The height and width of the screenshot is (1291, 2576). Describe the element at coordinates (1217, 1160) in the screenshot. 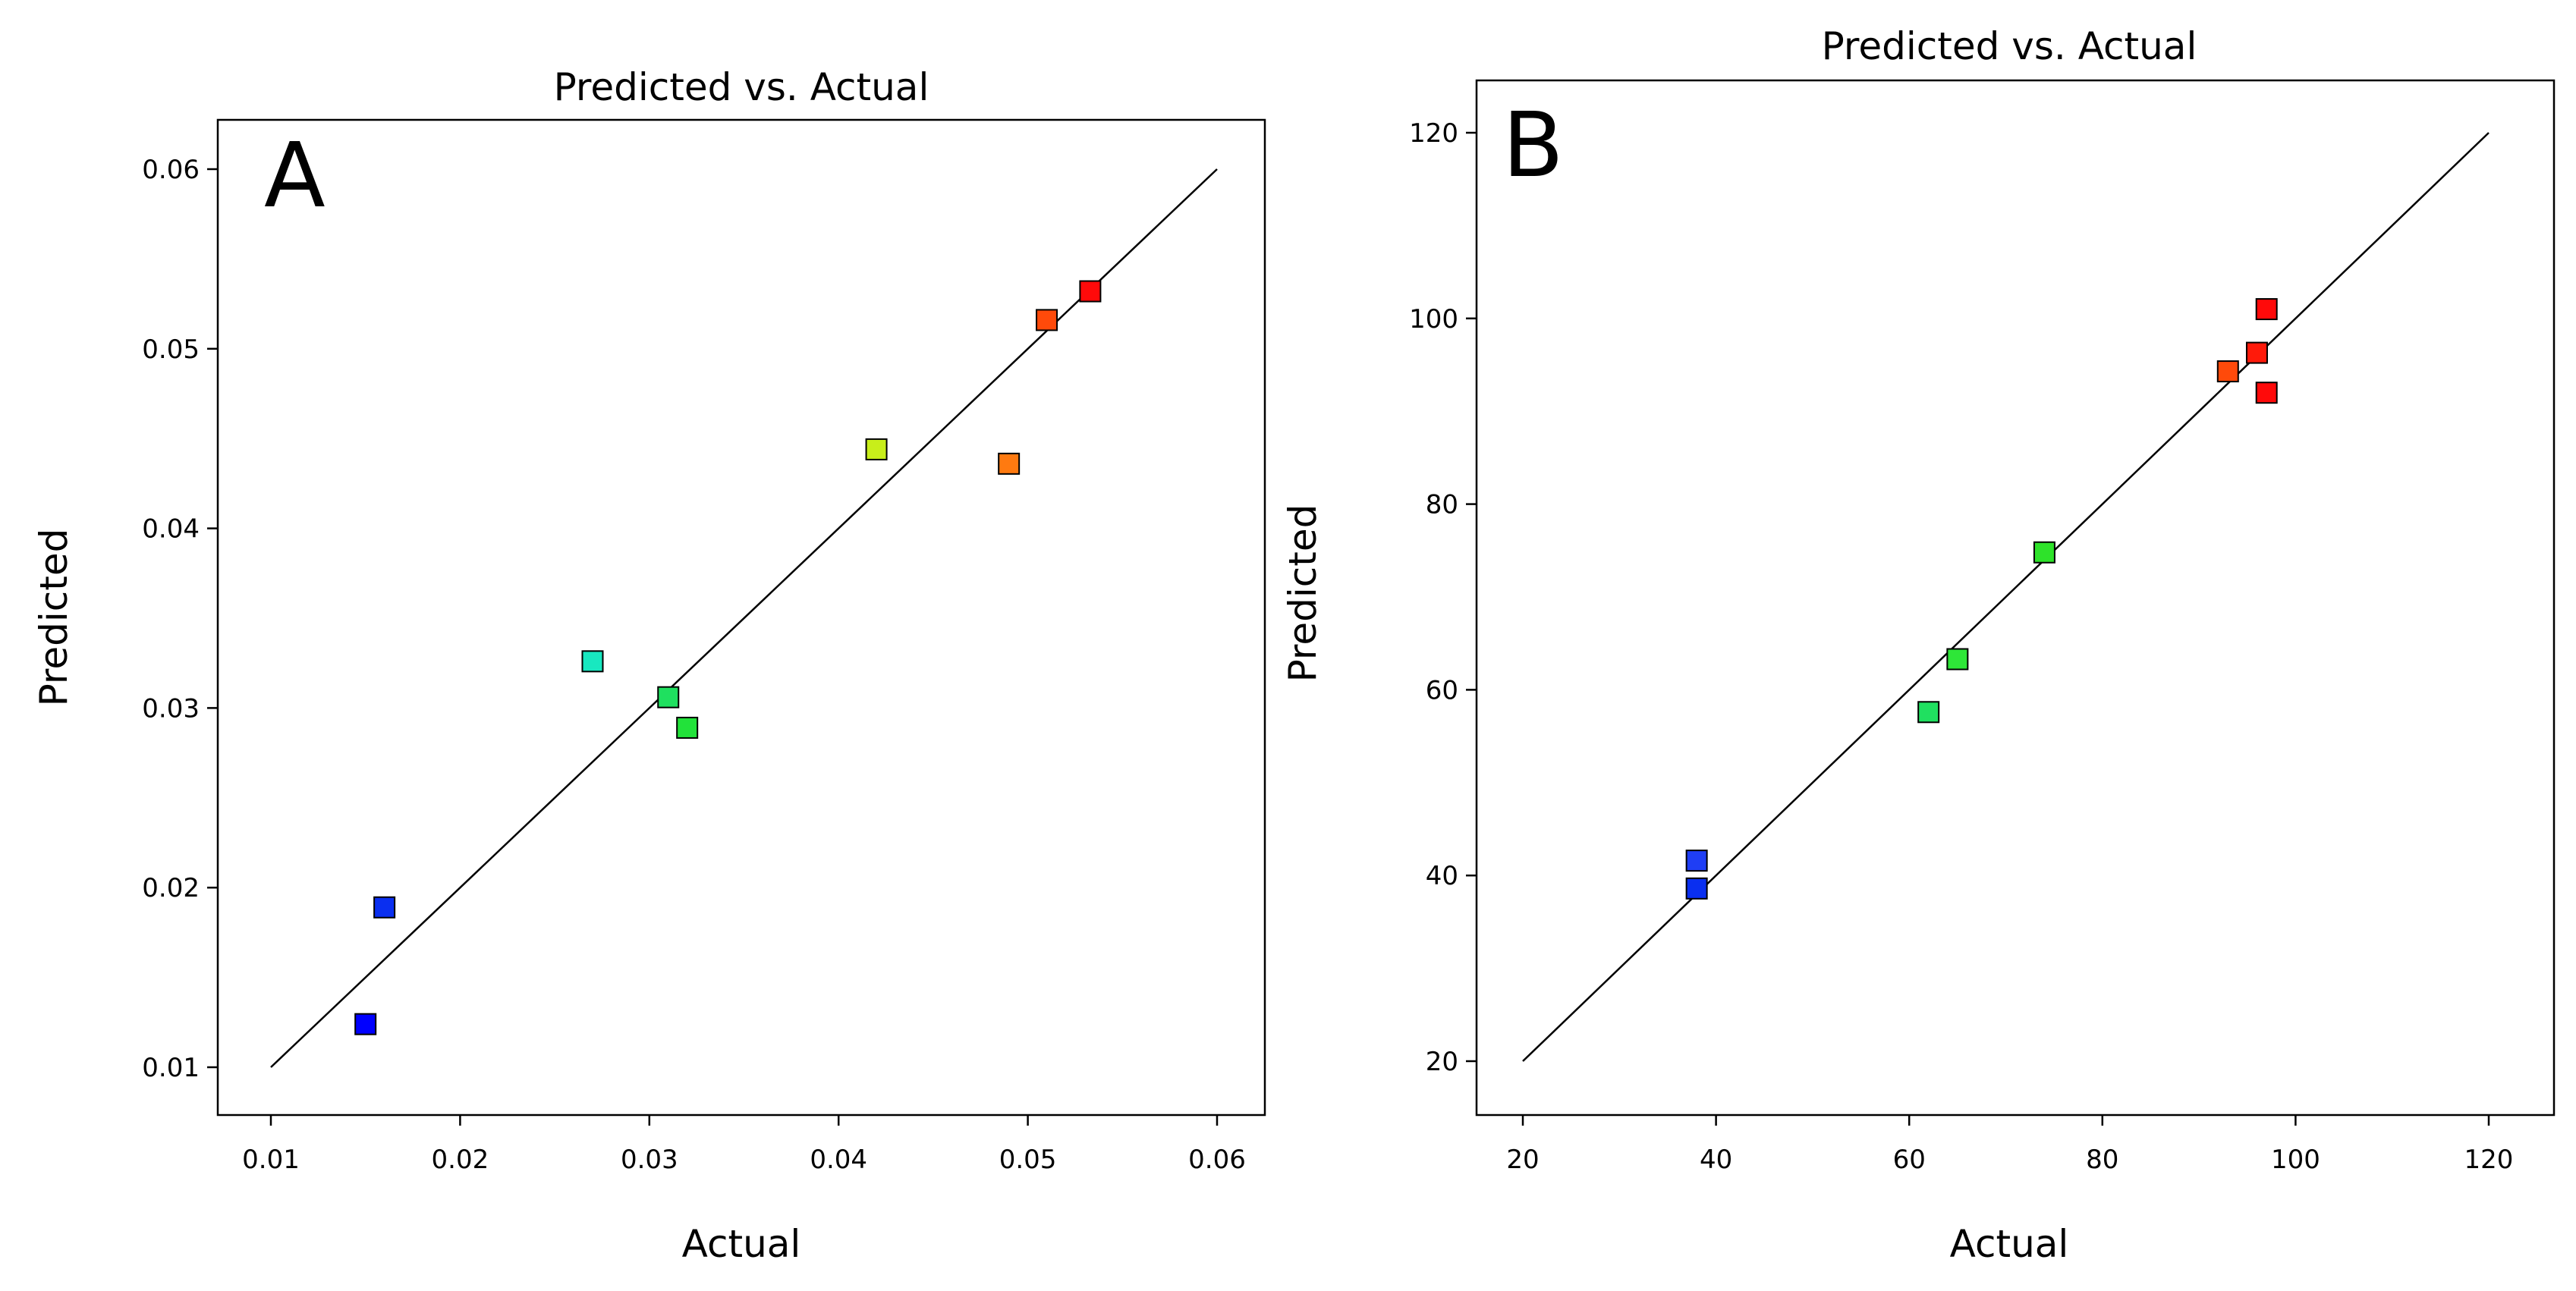

I see `chart-a-xtick-label: 0.06` at that location.